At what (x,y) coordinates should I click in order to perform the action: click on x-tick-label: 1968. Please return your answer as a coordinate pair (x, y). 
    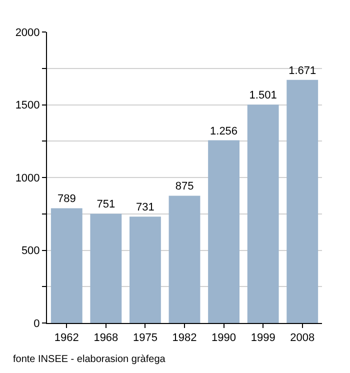
    Looking at the image, I should click on (106, 338).